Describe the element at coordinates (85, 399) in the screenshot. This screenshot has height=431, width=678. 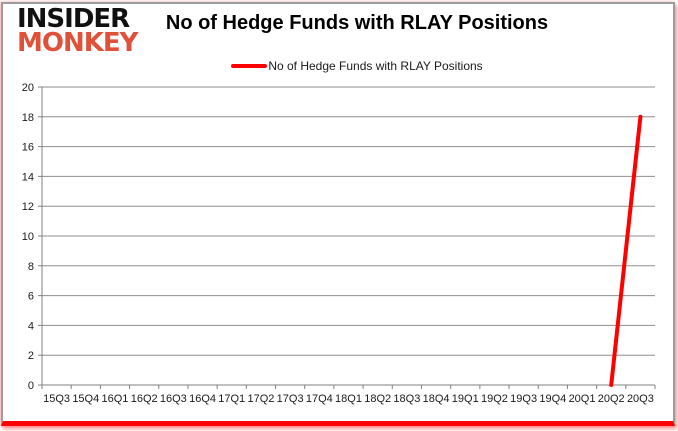
I see `x-tick-label: 15Q4` at that location.